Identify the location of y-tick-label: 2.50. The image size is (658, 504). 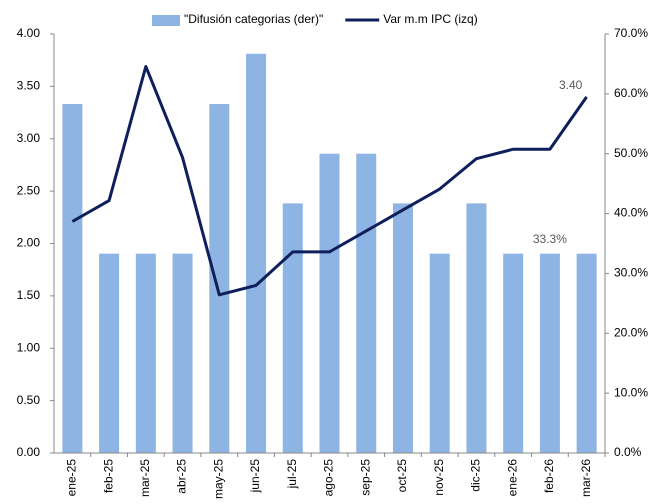
(29, 190).